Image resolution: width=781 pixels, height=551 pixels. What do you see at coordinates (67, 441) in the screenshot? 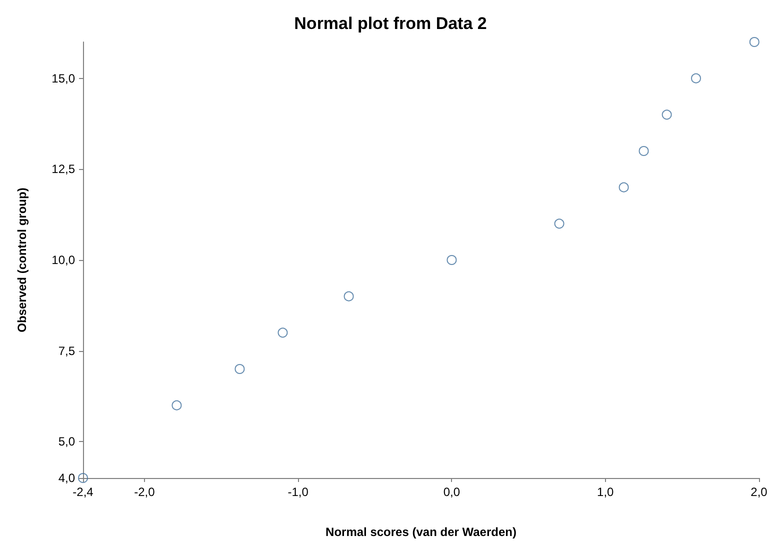
I see `y-tick-label: 5,0` at bounding box center [67, 441].